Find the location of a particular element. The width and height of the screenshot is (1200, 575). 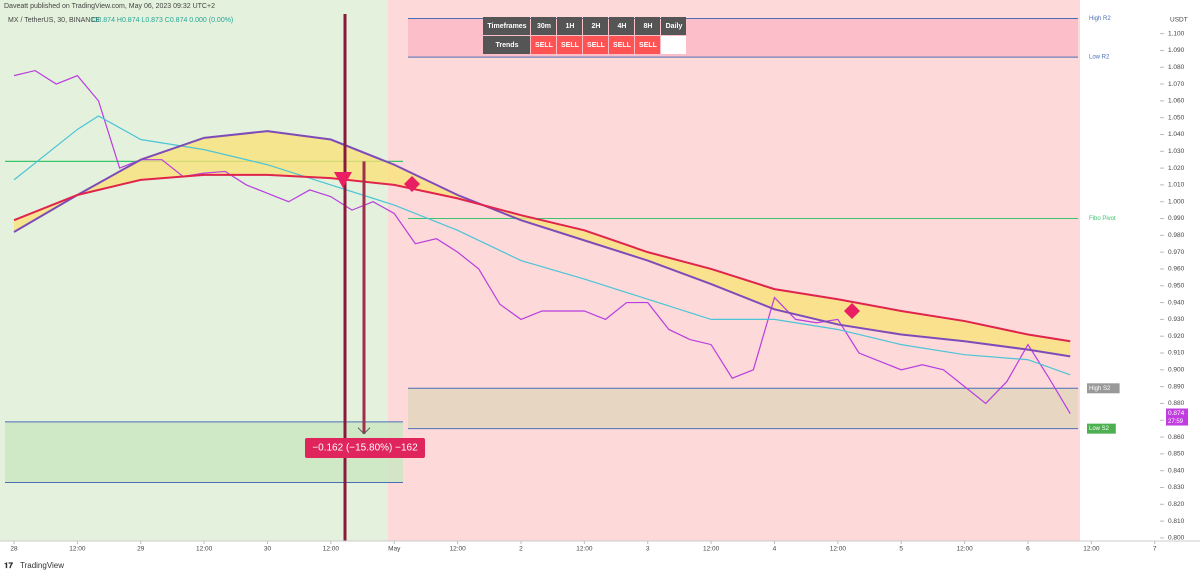

x-tick-label: 29 is located at coordinates (141, 549).